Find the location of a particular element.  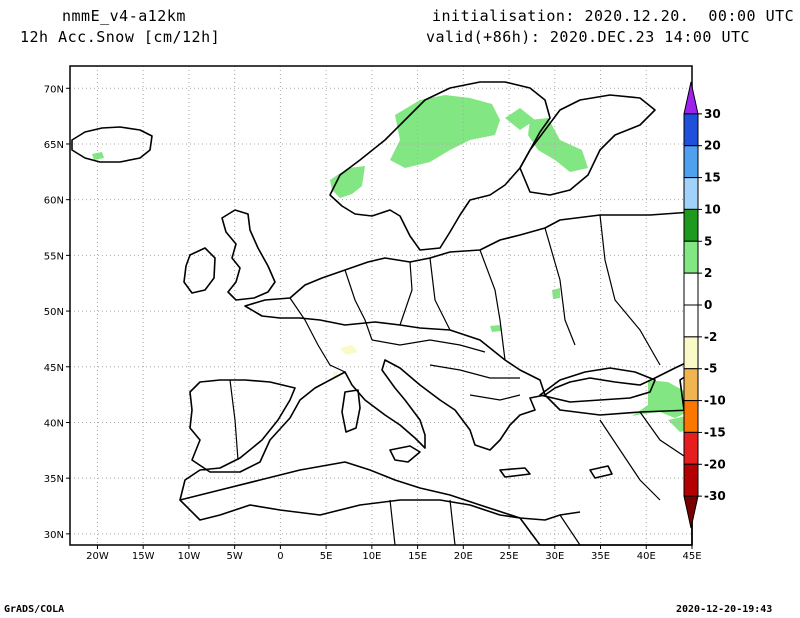

credit-label: GrADS/COLA is located at coordinates (34, 609).